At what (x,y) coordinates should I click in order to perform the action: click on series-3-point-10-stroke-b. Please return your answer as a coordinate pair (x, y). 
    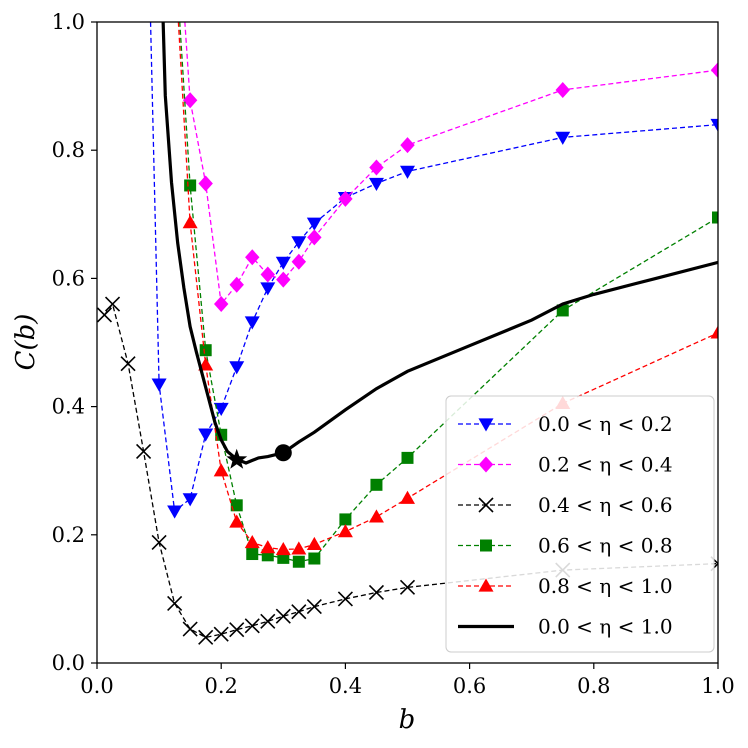
    Looking at the image, I should click on (237, 630).